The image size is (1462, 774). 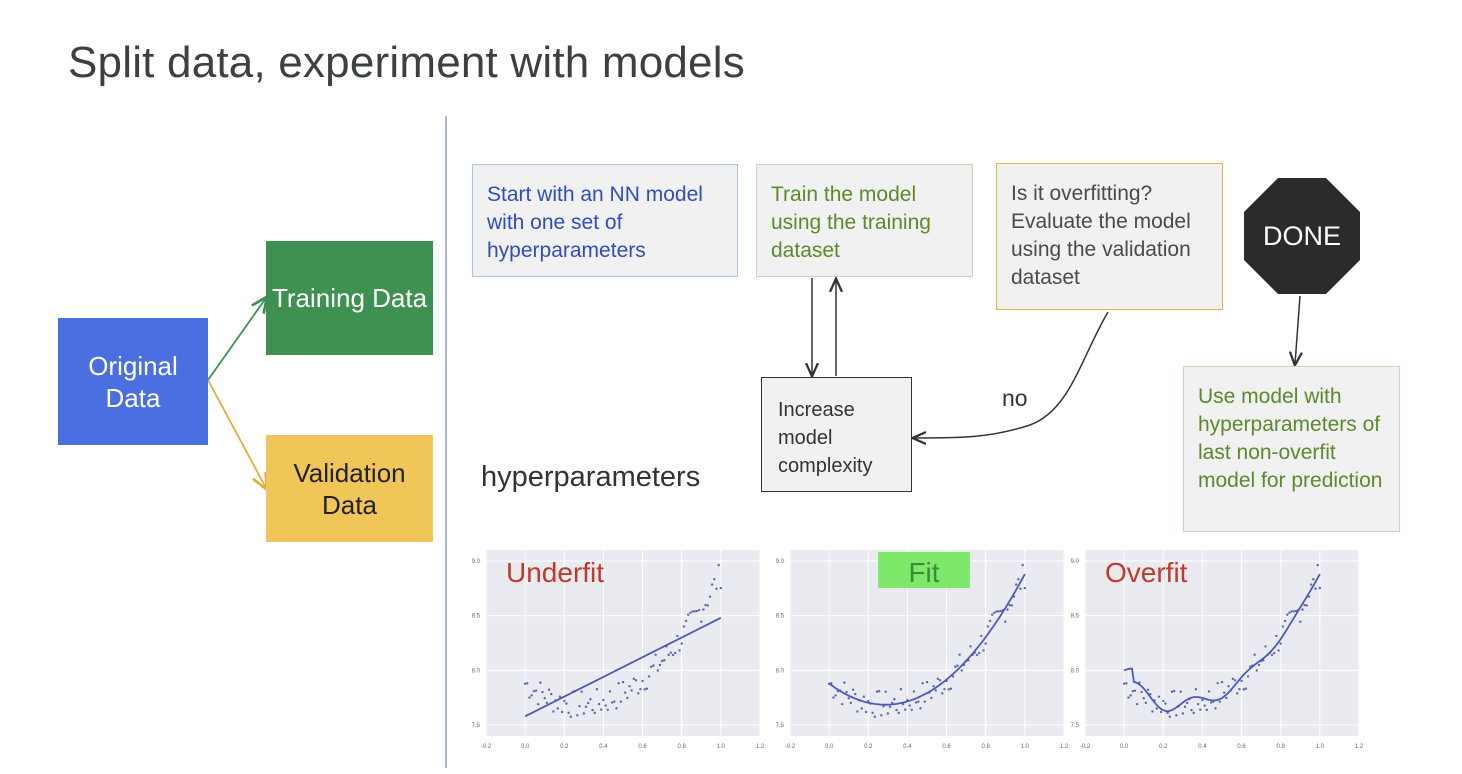 I want to click on fit-curve, so click(x=1222, y=643).